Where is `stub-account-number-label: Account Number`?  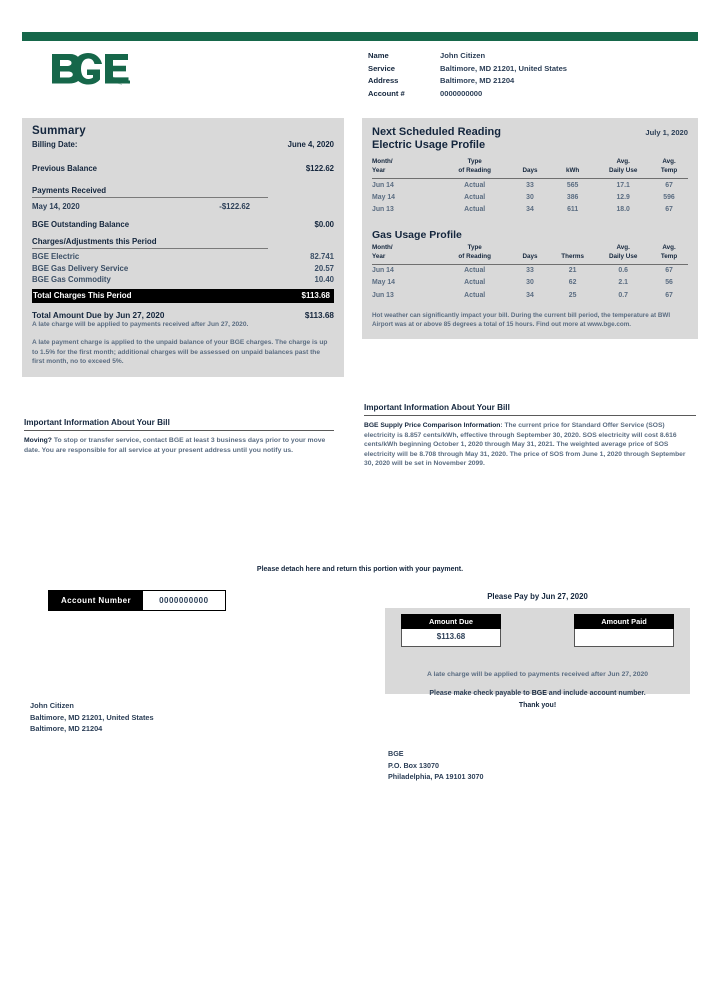 stub-account-number-label: Account Number is located at coordinates (96, 600).